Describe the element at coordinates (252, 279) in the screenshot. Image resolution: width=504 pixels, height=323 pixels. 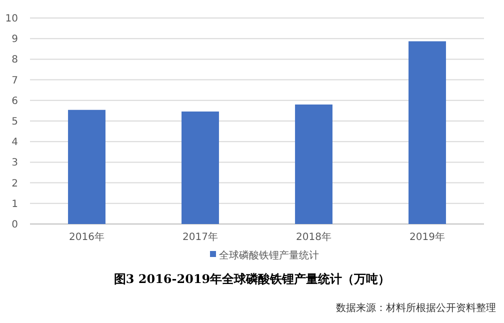
I see `text: 图3 2016-2019年全球磷酸铁锂产量统计（万吨）` at that location.